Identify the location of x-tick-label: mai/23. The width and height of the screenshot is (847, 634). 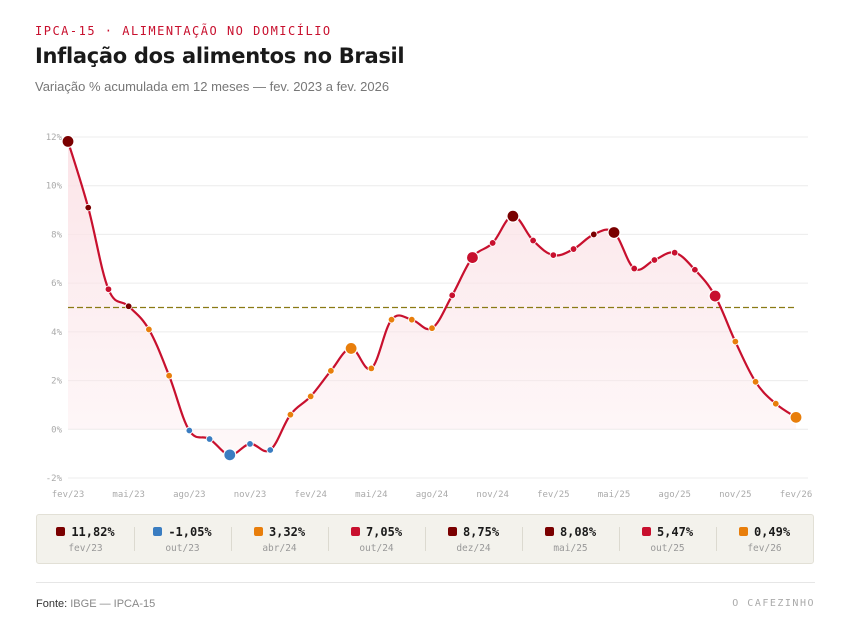
(128, 495).